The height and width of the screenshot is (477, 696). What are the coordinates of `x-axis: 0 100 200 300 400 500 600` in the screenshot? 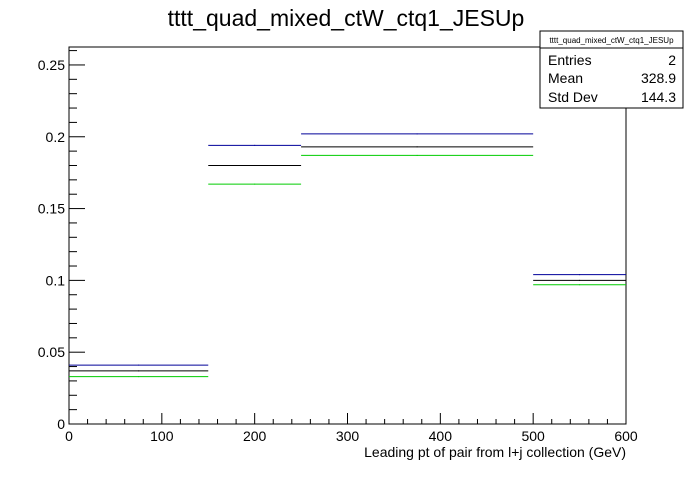 It's located at (351, 428).